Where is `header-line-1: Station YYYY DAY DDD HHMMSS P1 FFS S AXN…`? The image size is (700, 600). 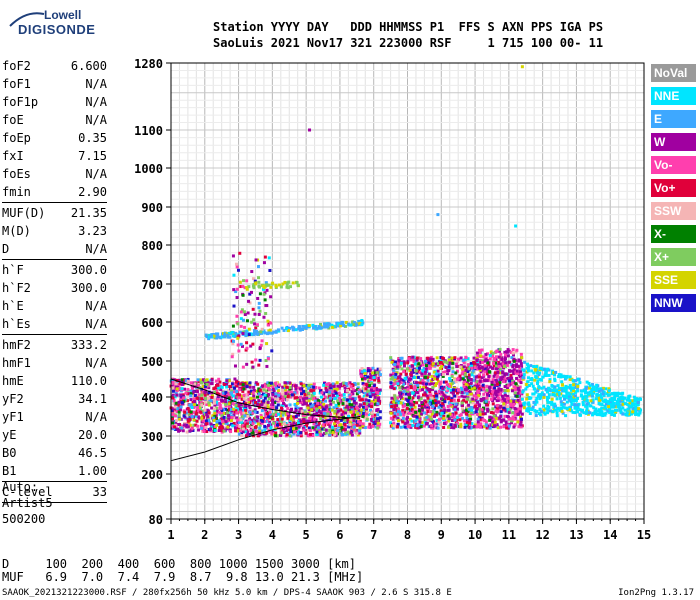 header-line-1: Station YYYY DAY DDD HHMMSS P1 FFS S AXN… is located at coordinates (408, 27).